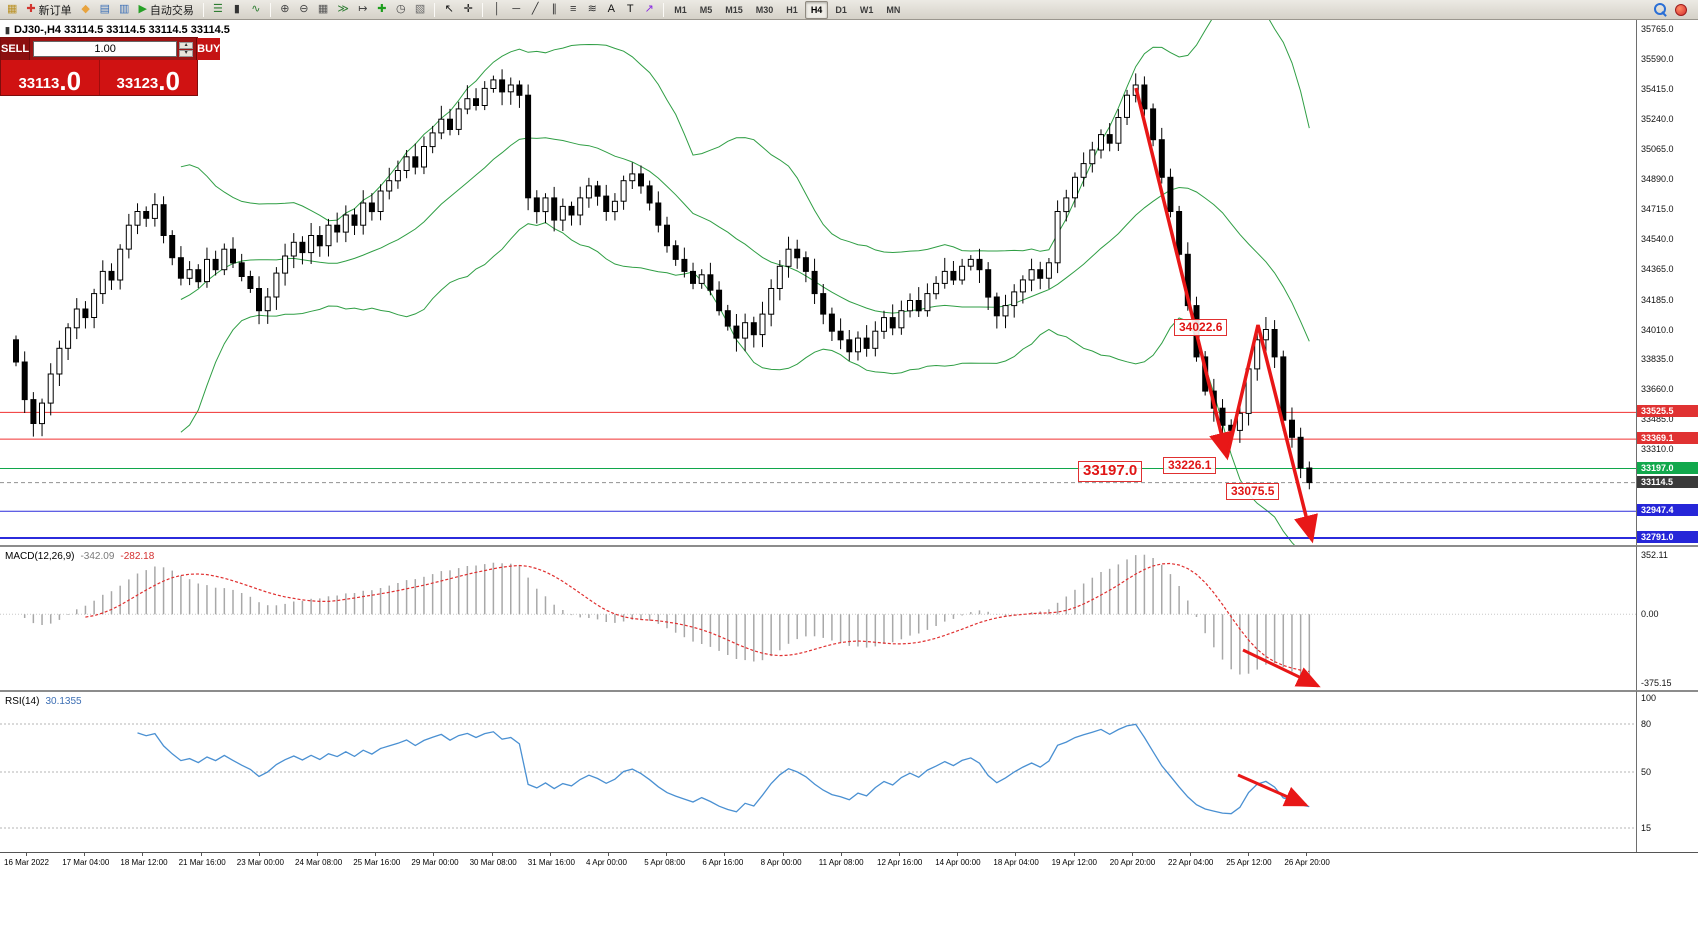 Image resolution: width=1698 pixels, height=935 pixels. Describe the element at coordinates (105, 10) in the screenshot. I see `market-watch-button: ▤` at that location.